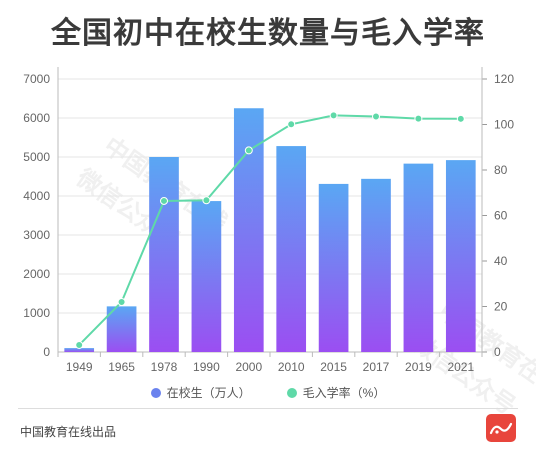  Describe the element at coordinates (501, 216) in the screenshot. I see `y-right-tick-label: 60` at that location.